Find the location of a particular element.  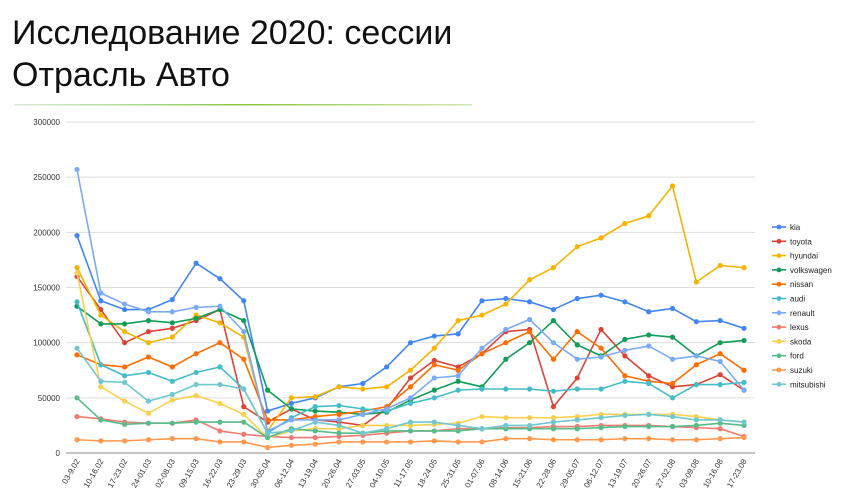

x-tick-label: 18-24.05 is located at coordinates (427, 473).